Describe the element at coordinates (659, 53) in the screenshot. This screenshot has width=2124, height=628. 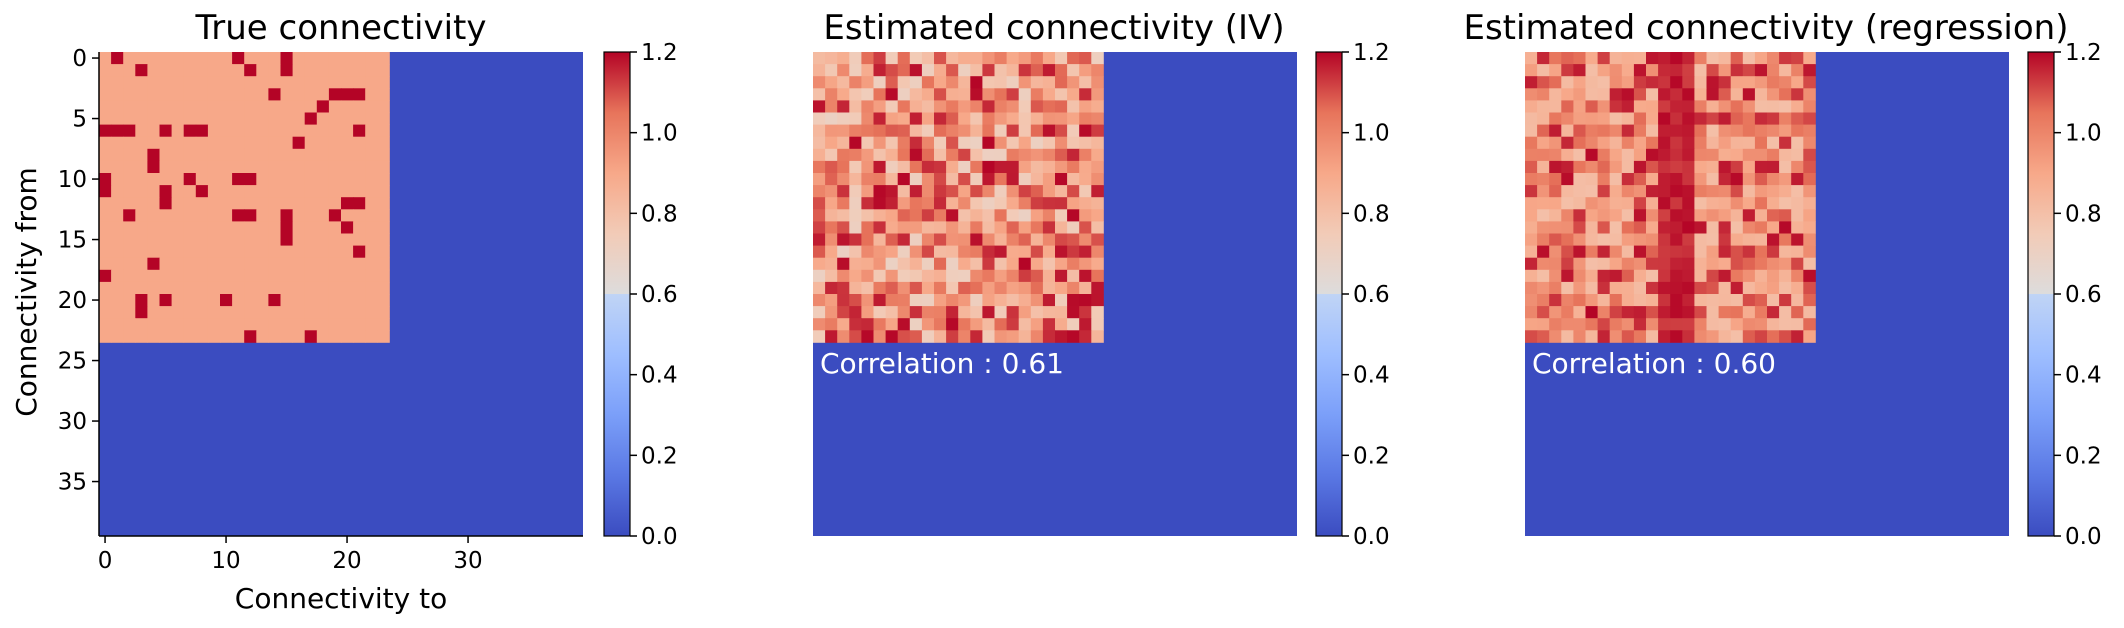
I see `colorbar-tick-label: 1.2` at that location.